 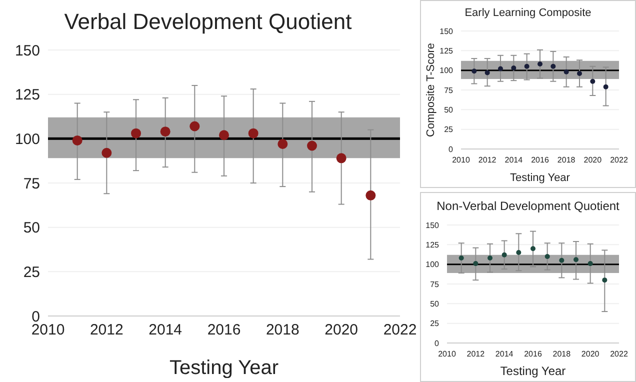 I want to click on chart-title: Early Learning Composite, so click(x=528, y=13).